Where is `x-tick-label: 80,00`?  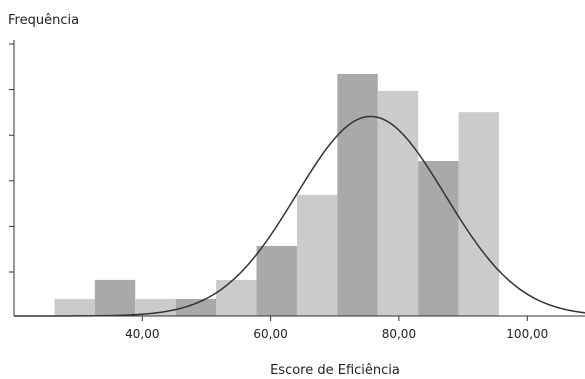 x-tick-label: 80,00 is located at coordinates (399, 334).